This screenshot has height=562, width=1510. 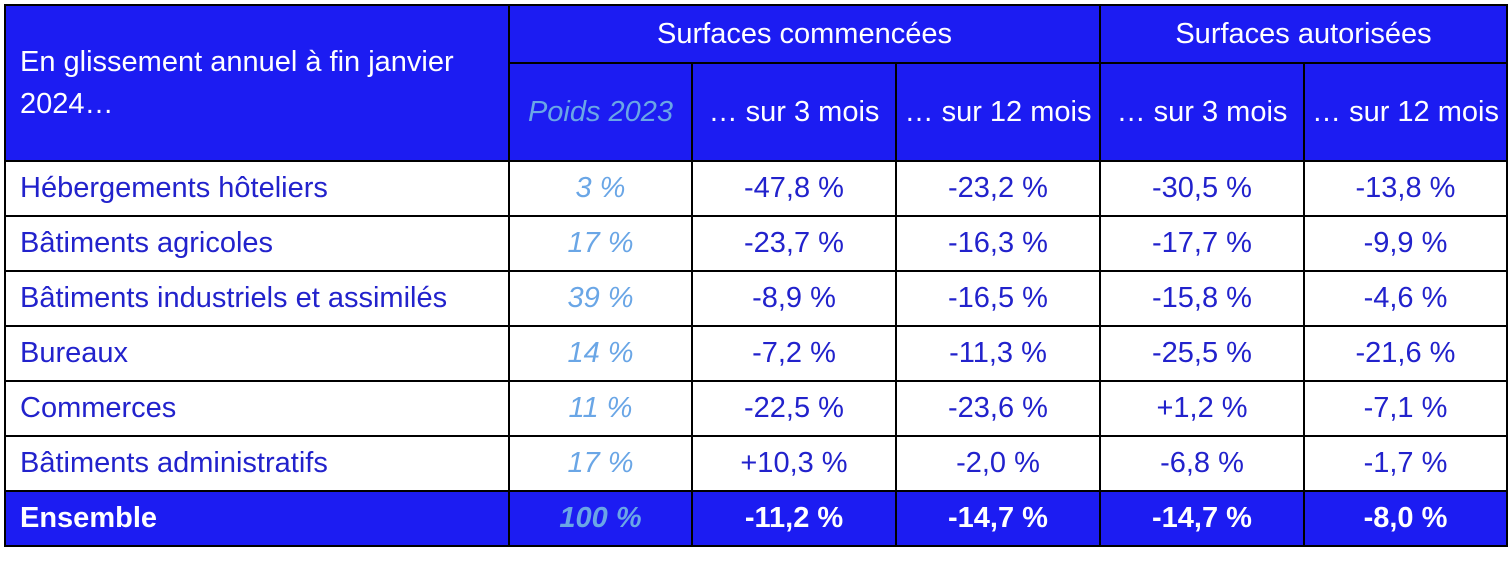 I want to click on row-name: Bâtiments agricoles, so click(x=257, y=243).